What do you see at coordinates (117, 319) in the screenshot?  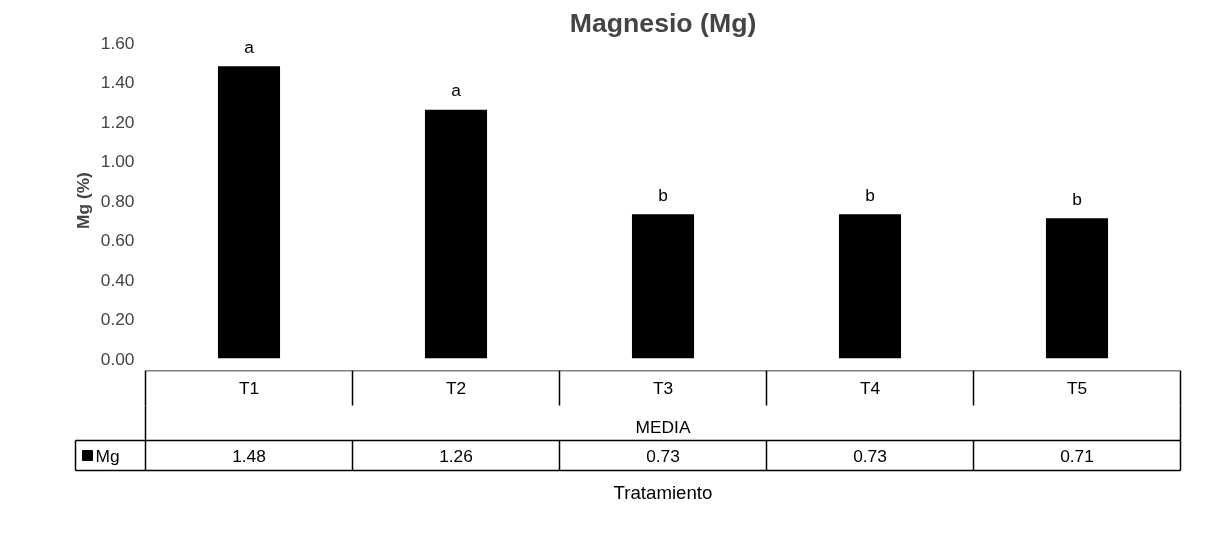 I see `y-tick-label: 0.20` at bounding box center [117, 319].